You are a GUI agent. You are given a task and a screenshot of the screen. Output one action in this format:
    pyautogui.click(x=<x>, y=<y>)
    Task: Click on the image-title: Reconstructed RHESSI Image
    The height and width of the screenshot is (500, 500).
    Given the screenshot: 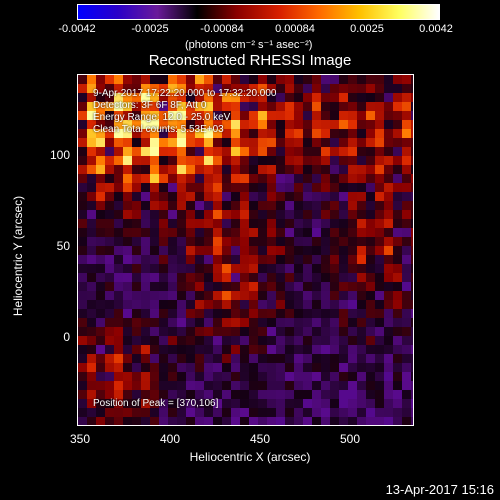 What is the action you would take?
    pyautogui.click(x=250, y=60)
    